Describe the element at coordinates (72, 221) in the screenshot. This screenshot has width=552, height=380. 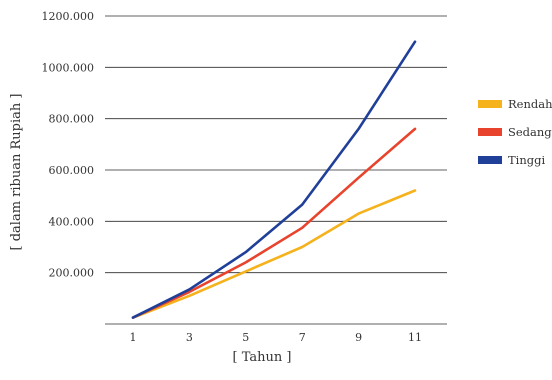
I see `y-tick-label: 400.000` at that location.